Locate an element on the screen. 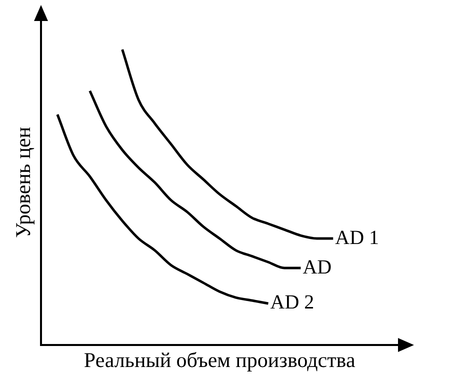 The height and width of the screenshot is (386, 468). y-axis-title: Уровень цен is located at coordinates (23, 182).